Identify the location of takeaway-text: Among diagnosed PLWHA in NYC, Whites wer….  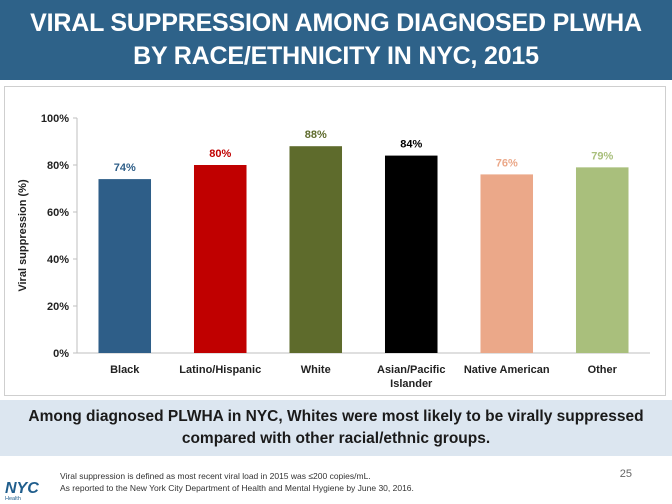
(336, 427).